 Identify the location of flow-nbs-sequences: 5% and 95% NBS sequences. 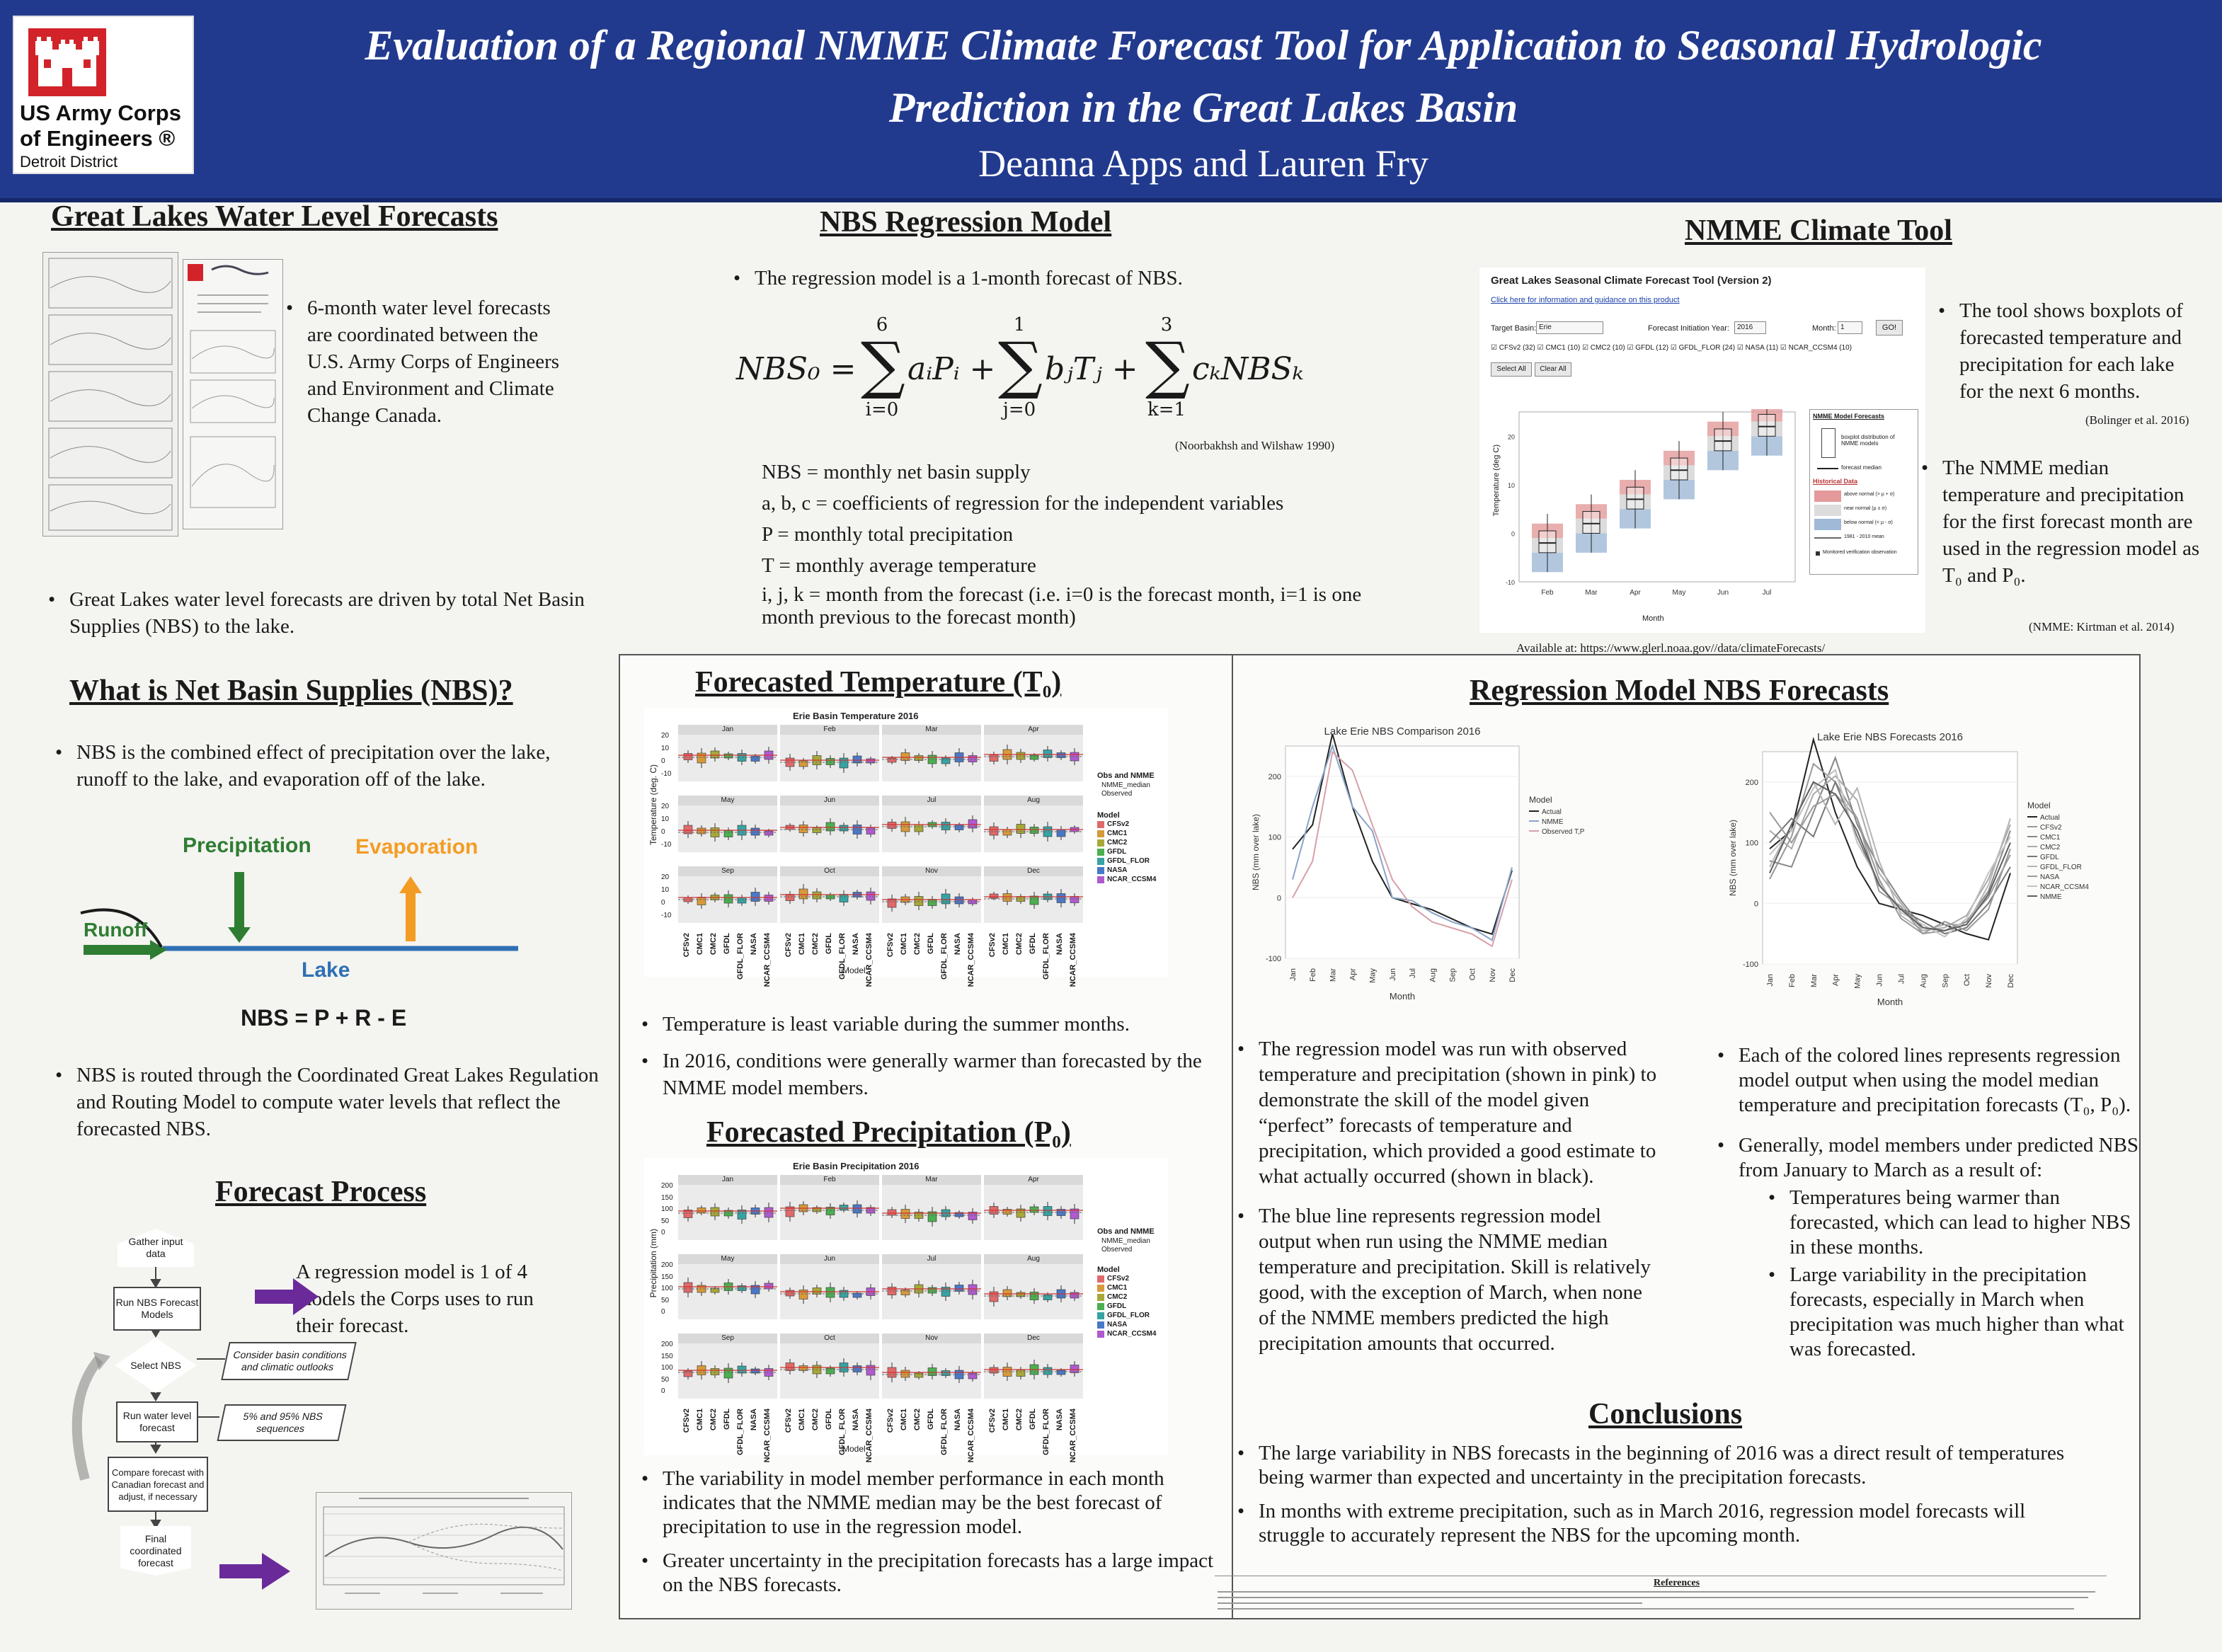
(282, 1422).